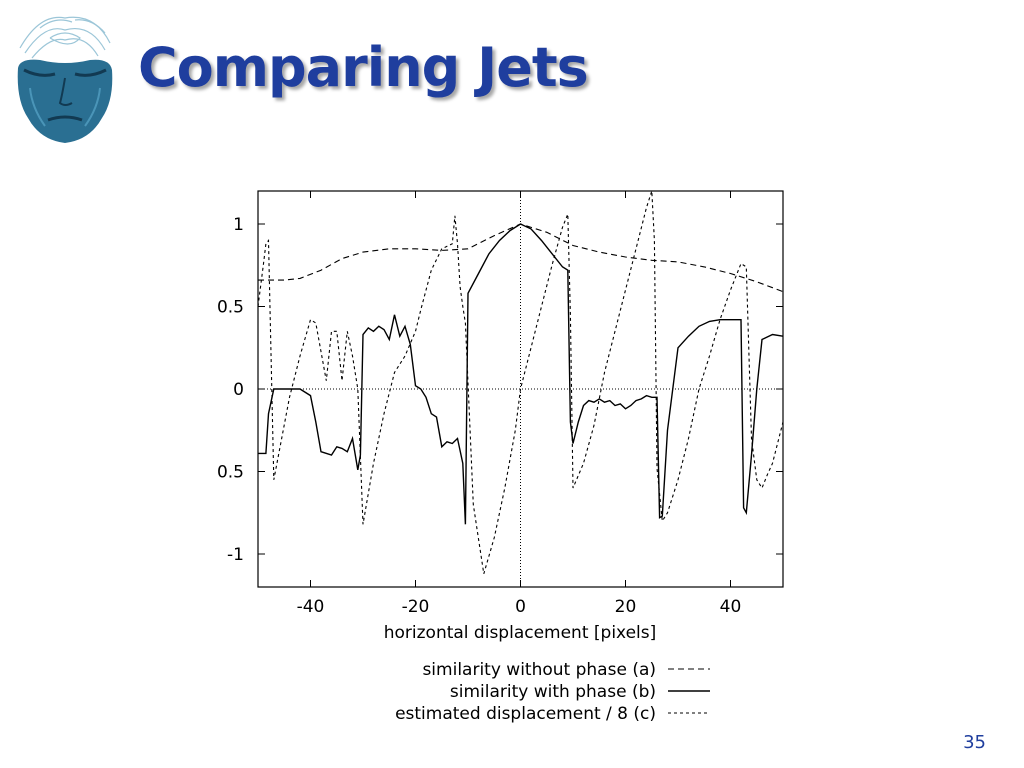 The width and height of the screenshot is (1024, 768). Describe the element at coordinates (626, 607) in the screenshot. I see `x-tick-label: 20` at that location.